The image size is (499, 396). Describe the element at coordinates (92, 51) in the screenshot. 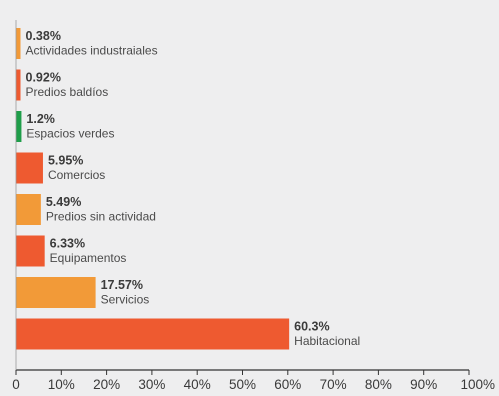

I see `category-label: Actividades industraiales` at that location.